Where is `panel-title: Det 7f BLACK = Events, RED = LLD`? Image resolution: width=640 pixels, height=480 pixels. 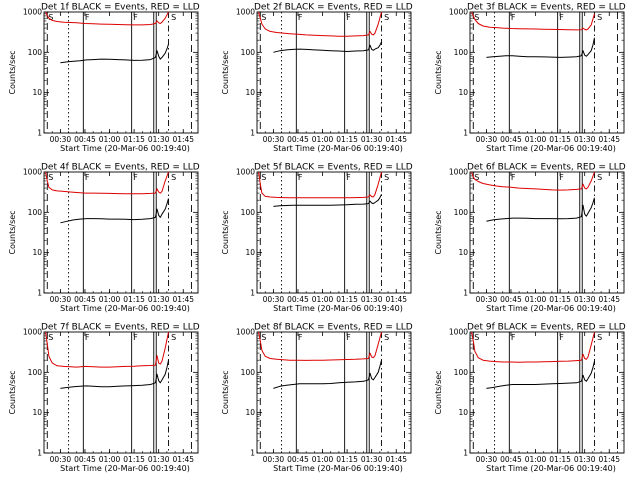 panel-title: Det 7f BLACK = Events, RED = LLD is located at coordinates (120, 328).